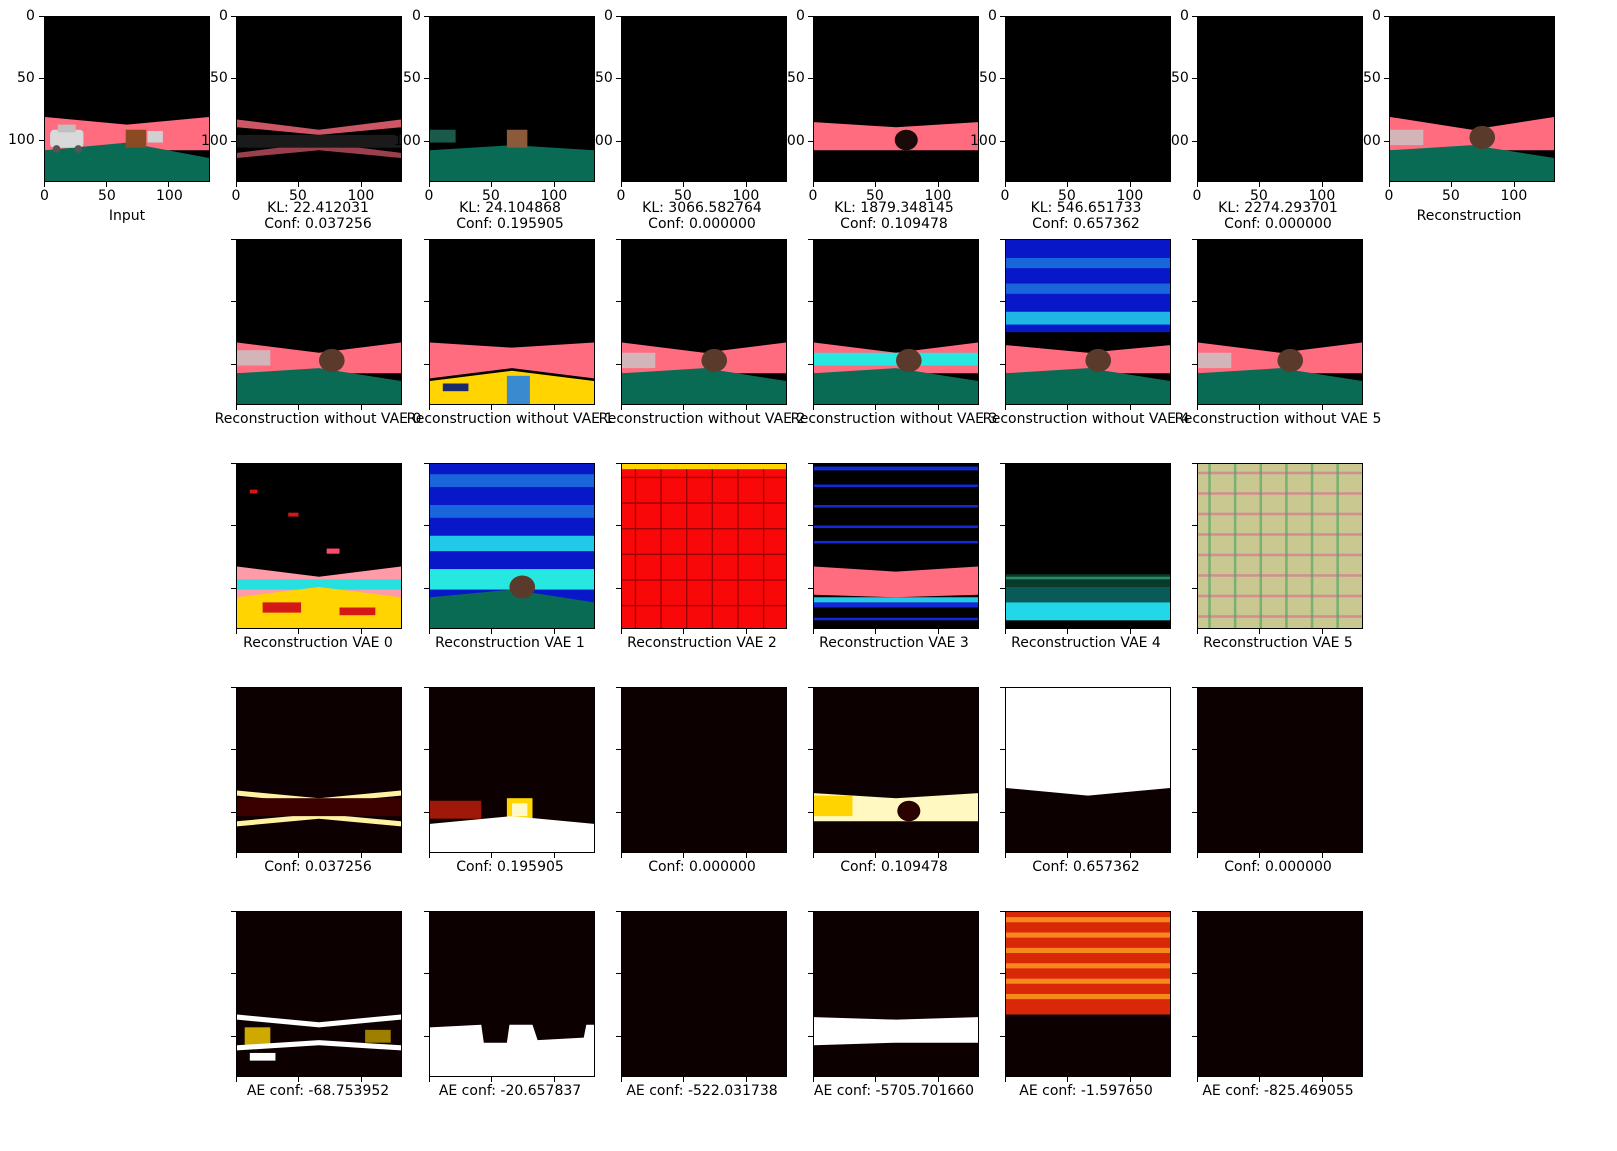  I want to click on panel-caption: Reconstruction VAE 5, so click(1278, 643).